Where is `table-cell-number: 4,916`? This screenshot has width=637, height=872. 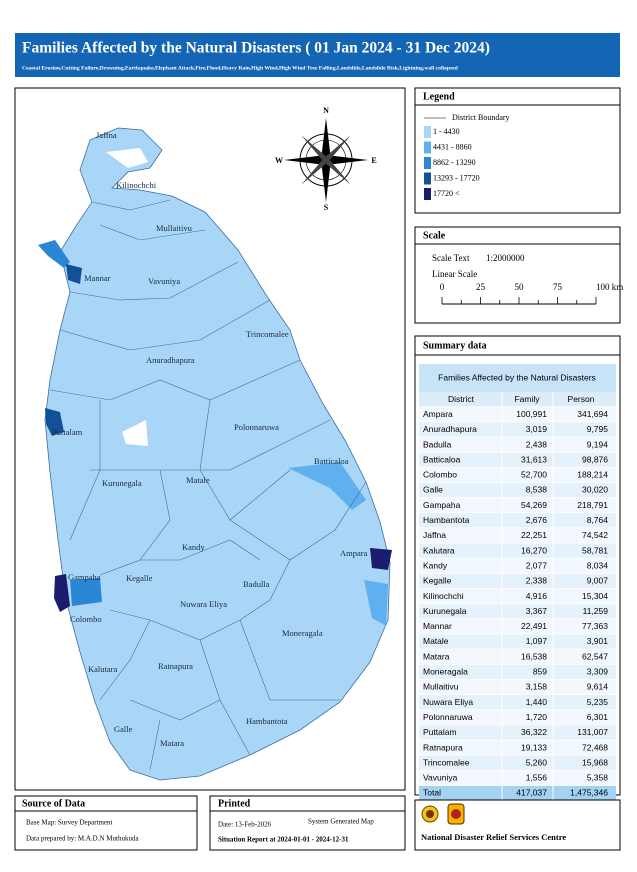 table-cell-number: 4,916 is located at coordinates (537, 596).